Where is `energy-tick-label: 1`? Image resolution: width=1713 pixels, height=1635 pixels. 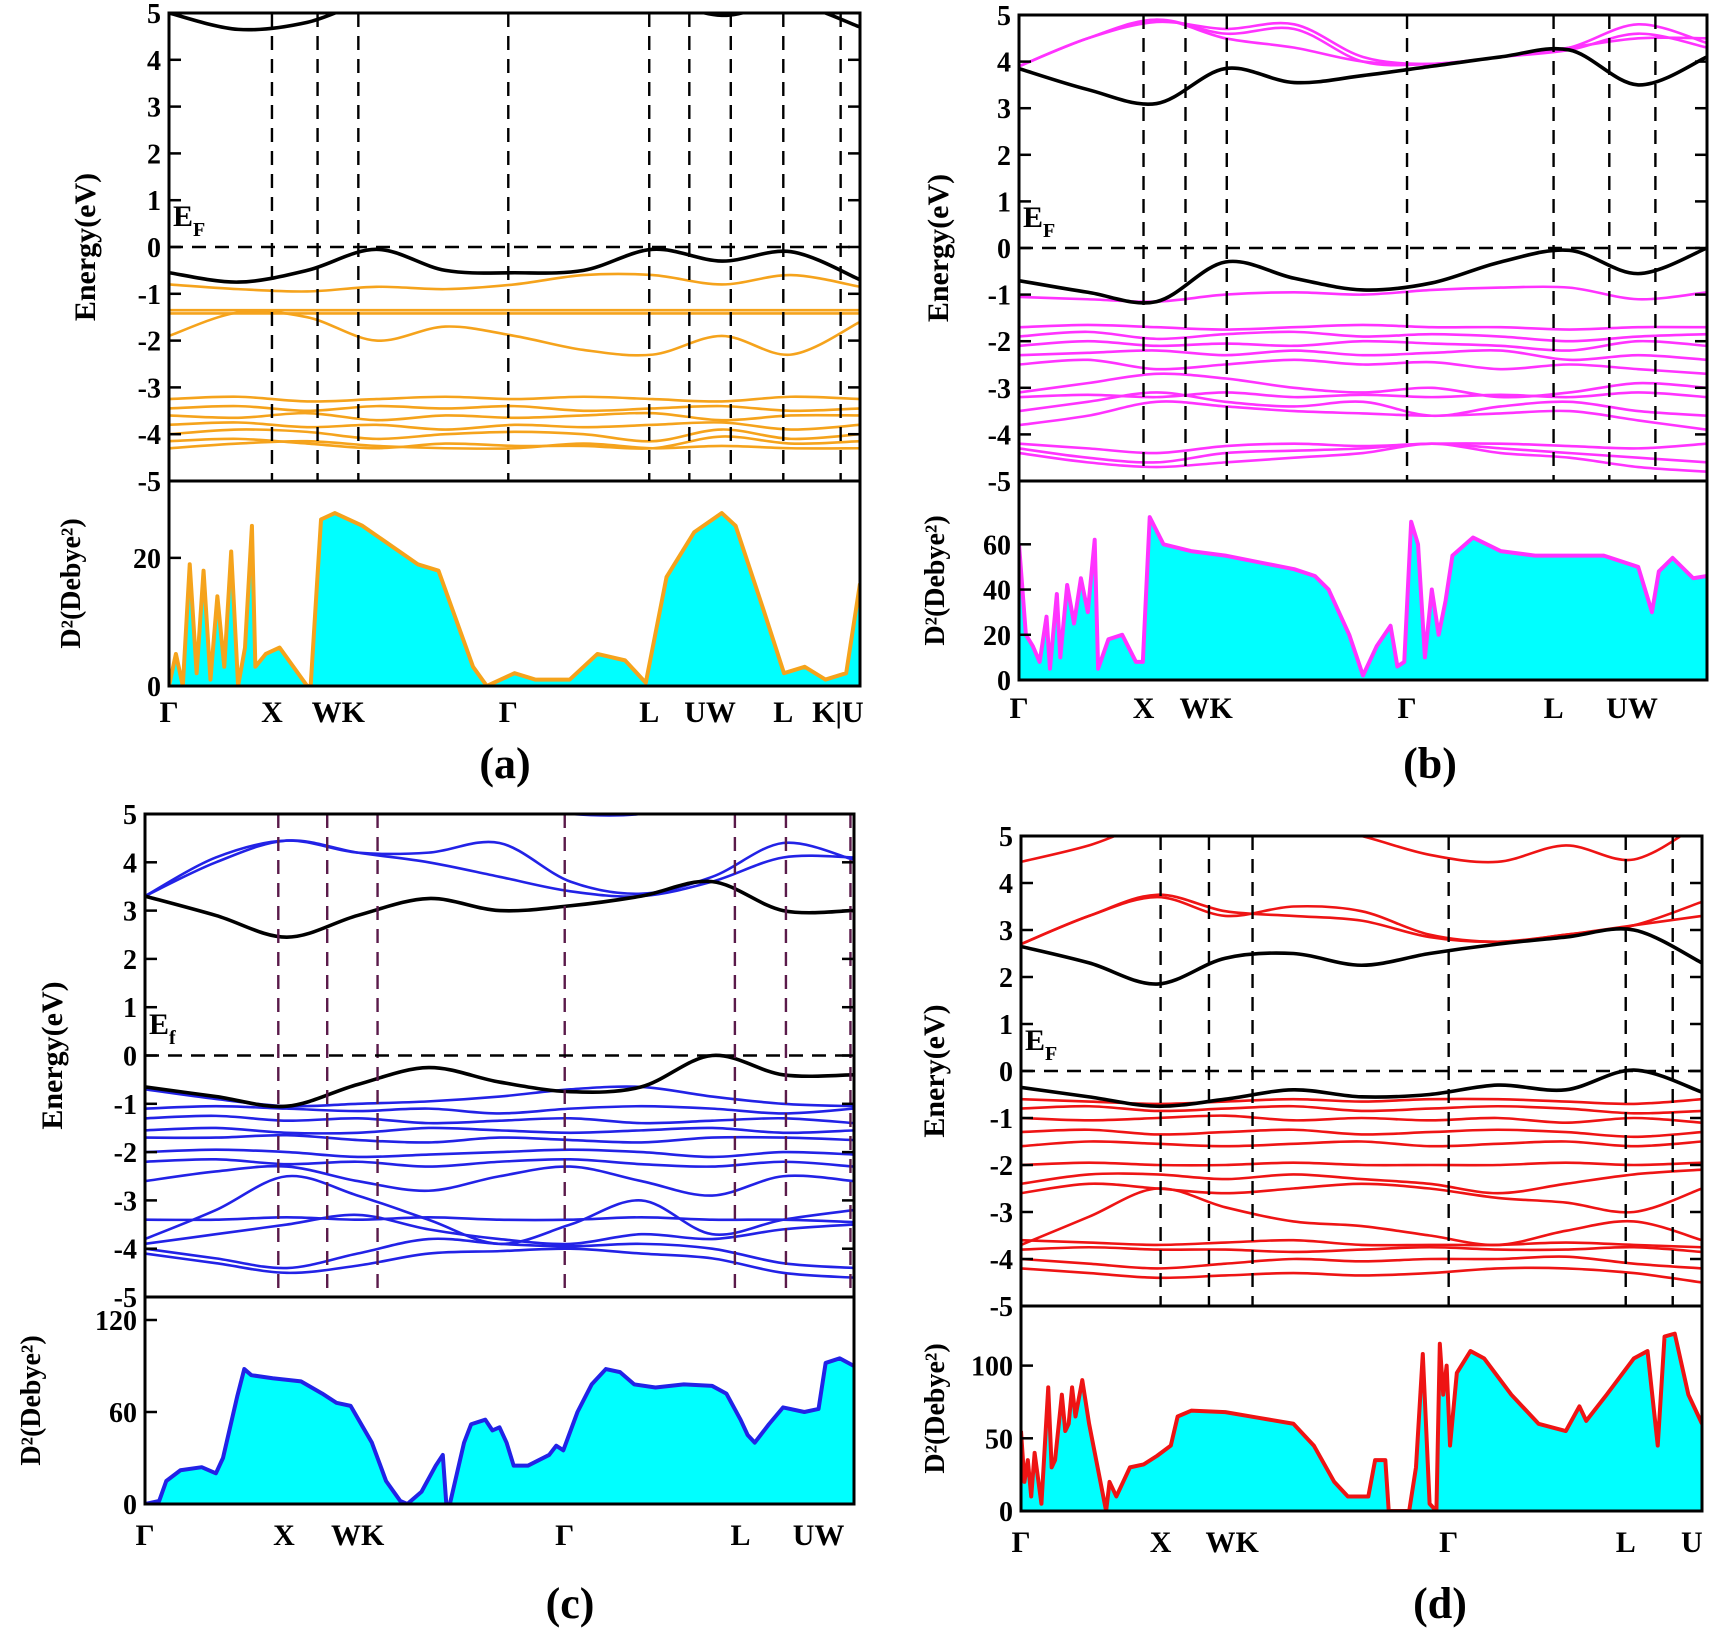 energy-tick-label: 1 is located at coordinates (1006, 1025).